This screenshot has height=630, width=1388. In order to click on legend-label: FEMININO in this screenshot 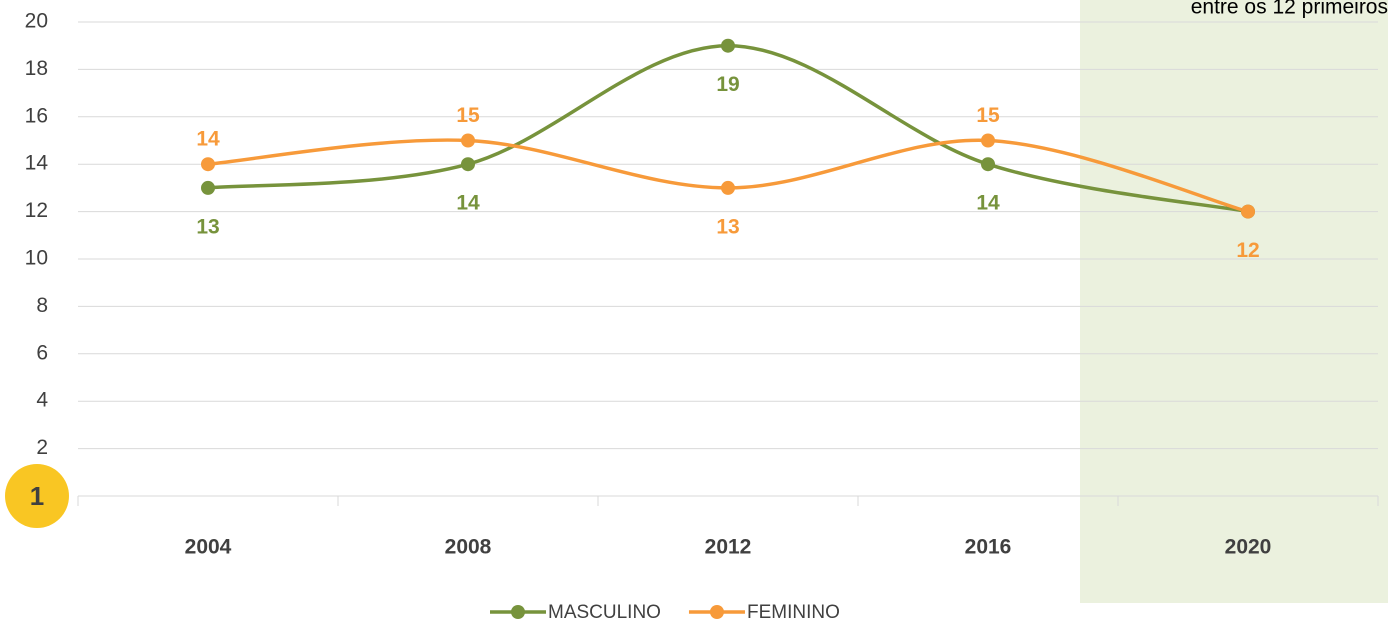, I will do `click(793, 612)`.